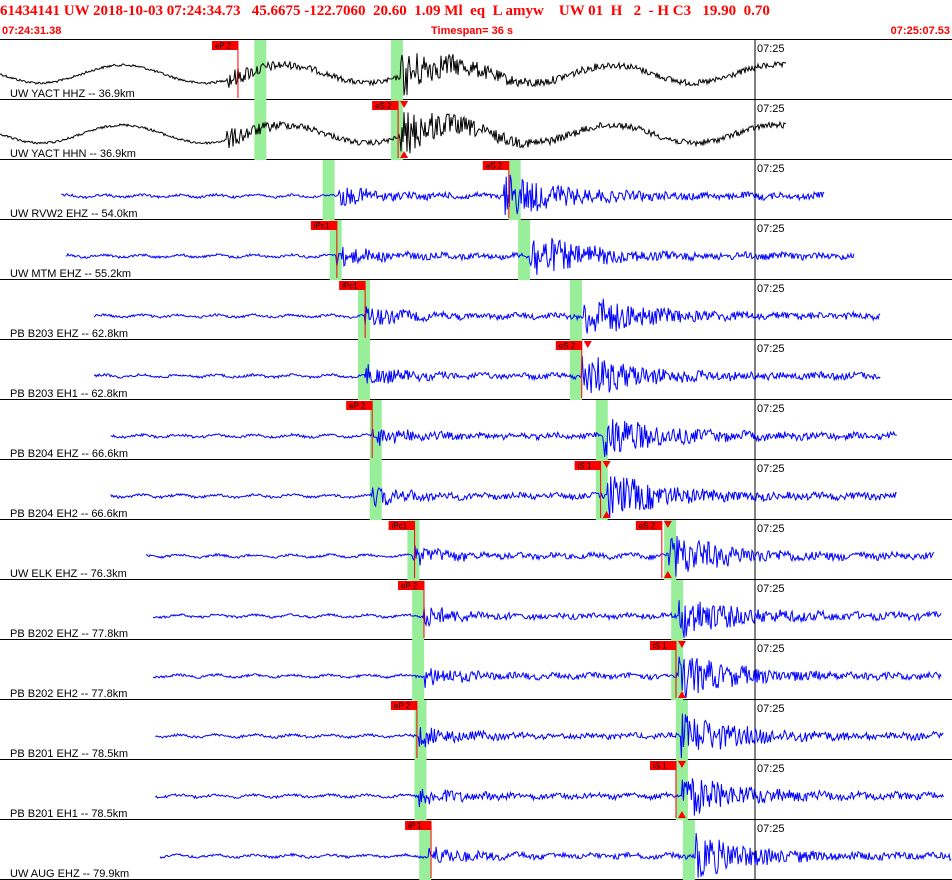 The width and height of the screenshot is (952, 880). Describe the element at coordinates (69, 634) in the screenshot. I see `station-label: PB B202 EHZ -- 77.8km` at that location.